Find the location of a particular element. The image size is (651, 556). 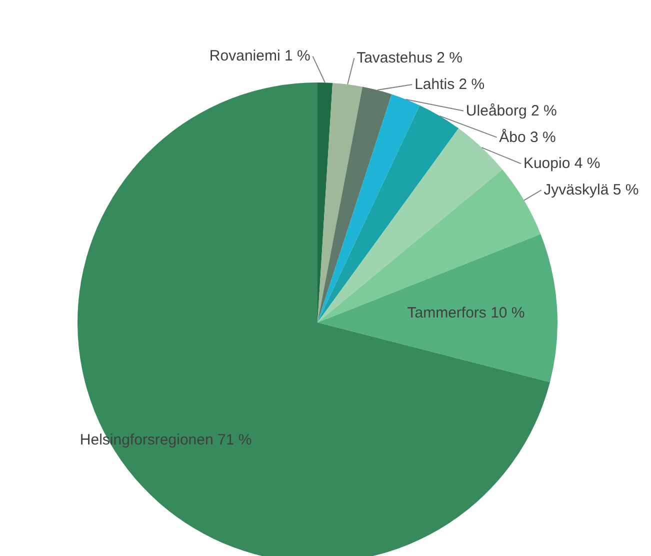

slice-label: Åbo 3 % is located at coordinates (527, 137).